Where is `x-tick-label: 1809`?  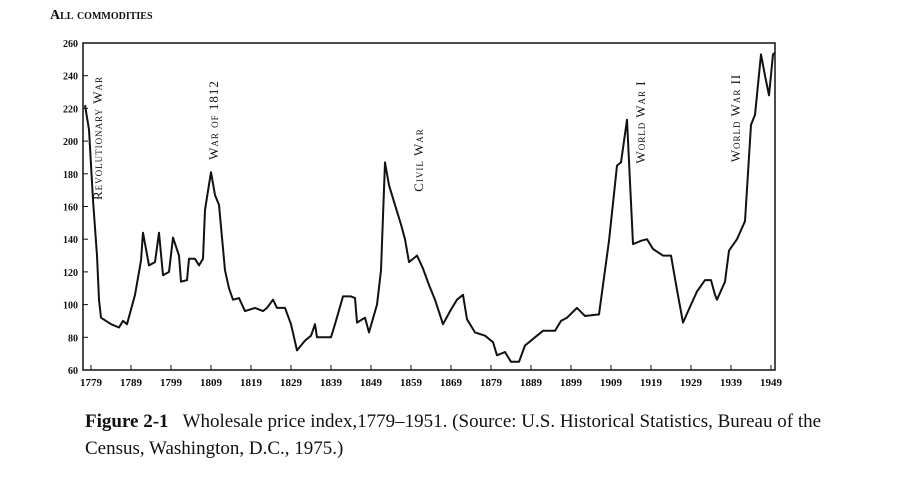
x-tick-label: 1809 is located at coordinates (211, 383).